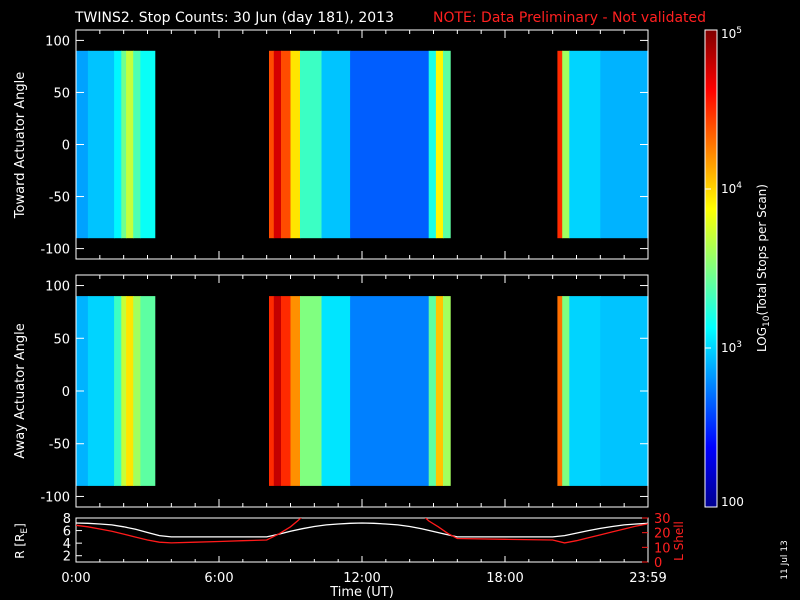 The image size is (800, 600). I want to click on toward-ytick-label-0: 100, so click(57, 41).